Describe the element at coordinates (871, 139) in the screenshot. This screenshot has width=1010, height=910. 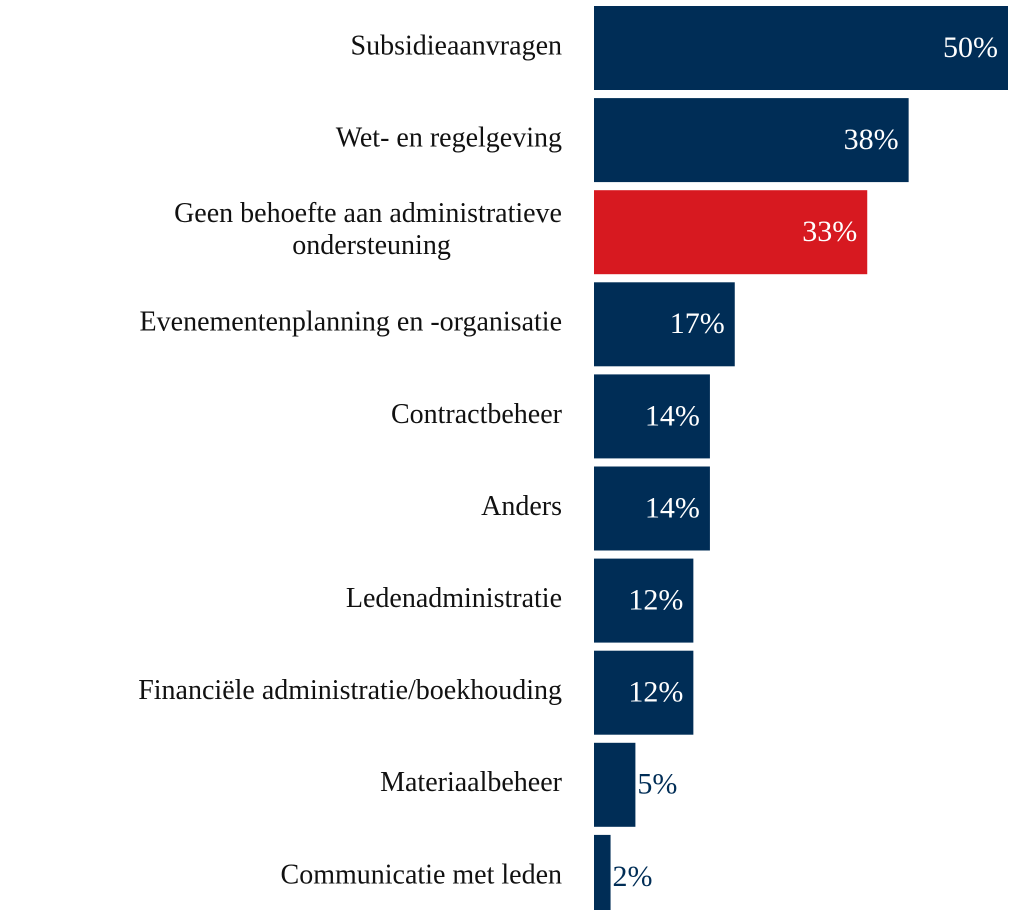
I see `value-label: 38%` at that location.